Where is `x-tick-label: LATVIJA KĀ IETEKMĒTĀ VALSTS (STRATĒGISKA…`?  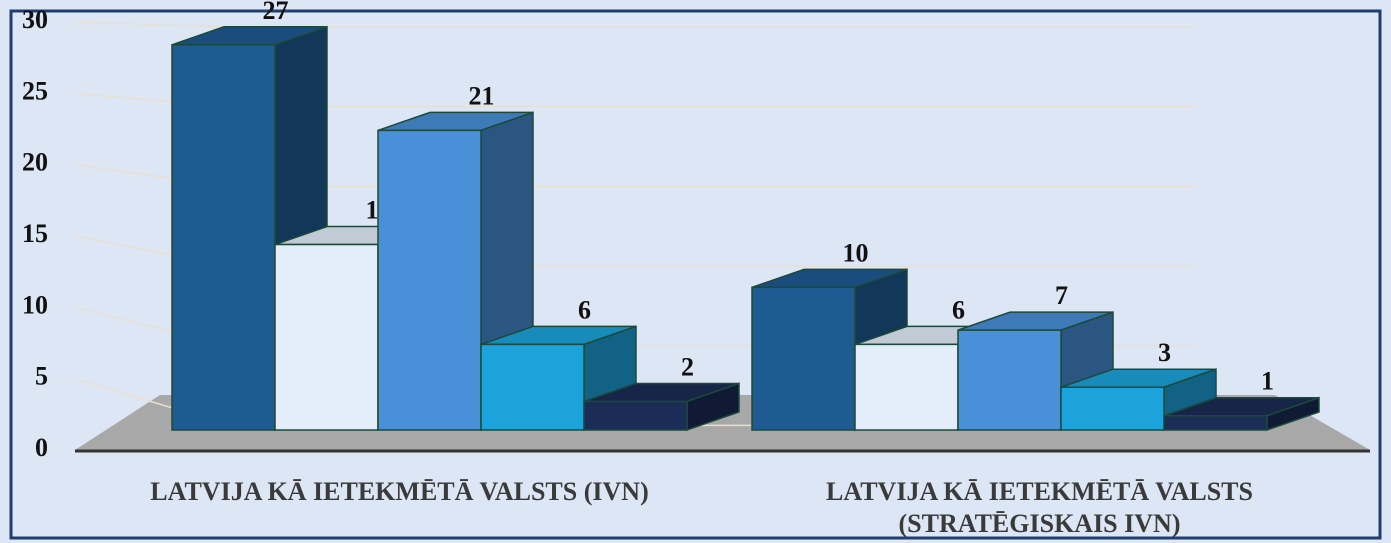
x-tick-label: LATVIJA KĀ IETEKMĒTĀ VALSTS (STRATĒGISKA… is located at coordinates (1039, 507).